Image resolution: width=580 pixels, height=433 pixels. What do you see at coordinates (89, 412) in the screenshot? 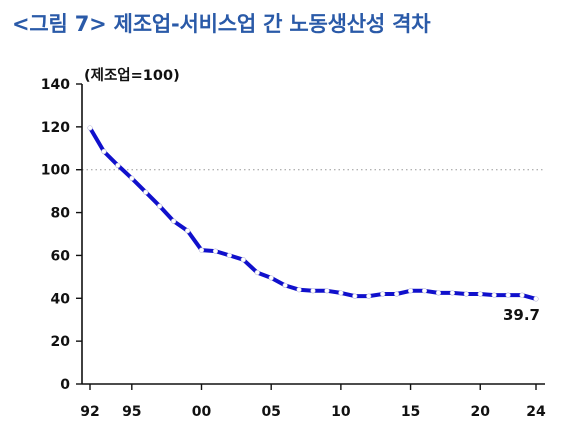
I see `x-tick-label: 92` at bounding box center [89, 412].